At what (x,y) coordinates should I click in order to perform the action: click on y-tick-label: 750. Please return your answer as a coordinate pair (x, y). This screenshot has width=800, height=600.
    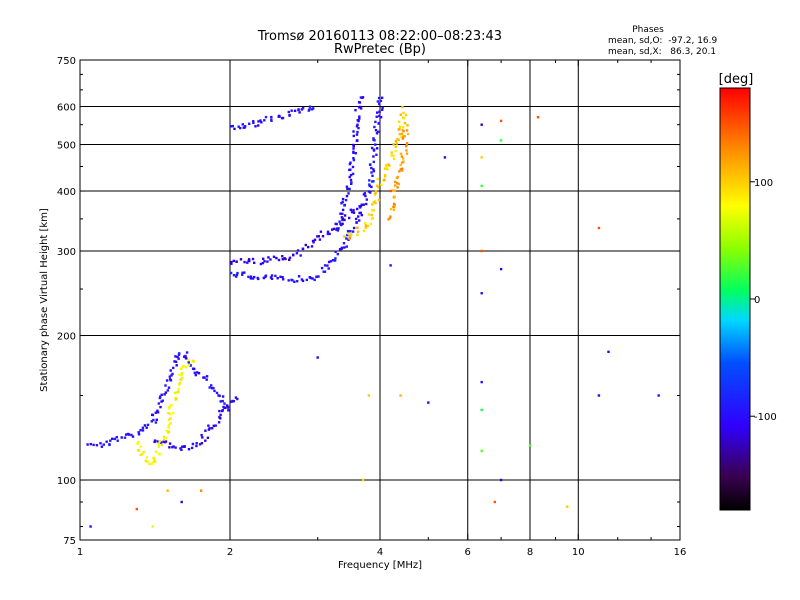
    Looking at the image, I should click on (66, 61).